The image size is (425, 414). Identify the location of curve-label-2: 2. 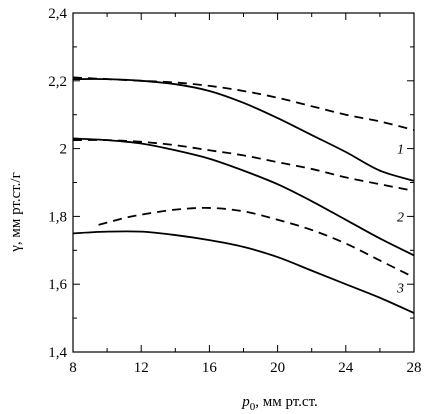
(400, 217).